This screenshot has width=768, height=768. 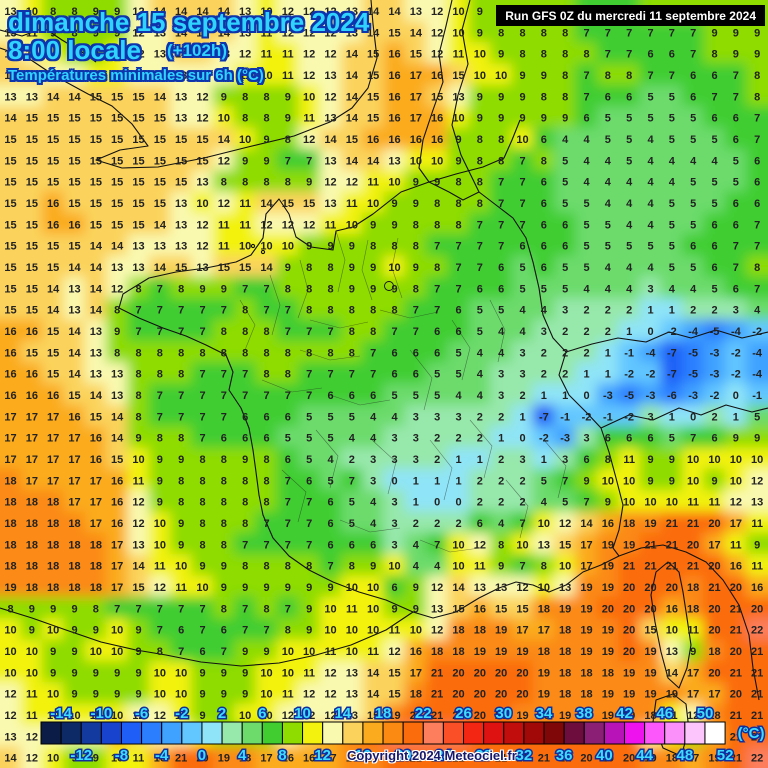 What do you see at coordinates (608, 396) in the screenshot?
I see `temp-value: -3` at bounding box center [608, 396].